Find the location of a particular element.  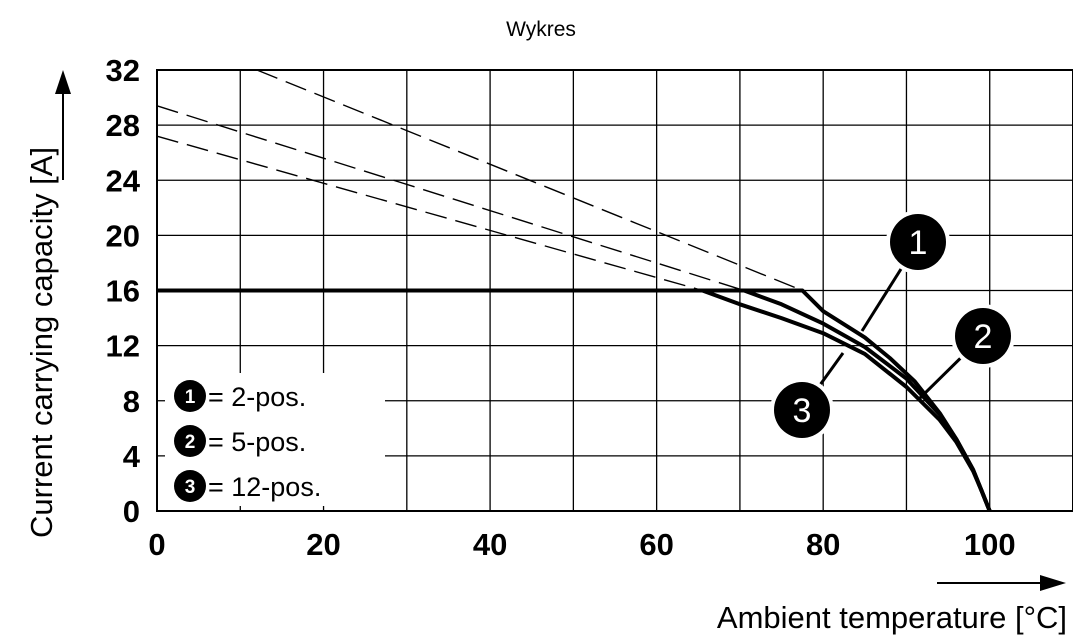

chart-title: Wykres is located at coordinates (541, 29).